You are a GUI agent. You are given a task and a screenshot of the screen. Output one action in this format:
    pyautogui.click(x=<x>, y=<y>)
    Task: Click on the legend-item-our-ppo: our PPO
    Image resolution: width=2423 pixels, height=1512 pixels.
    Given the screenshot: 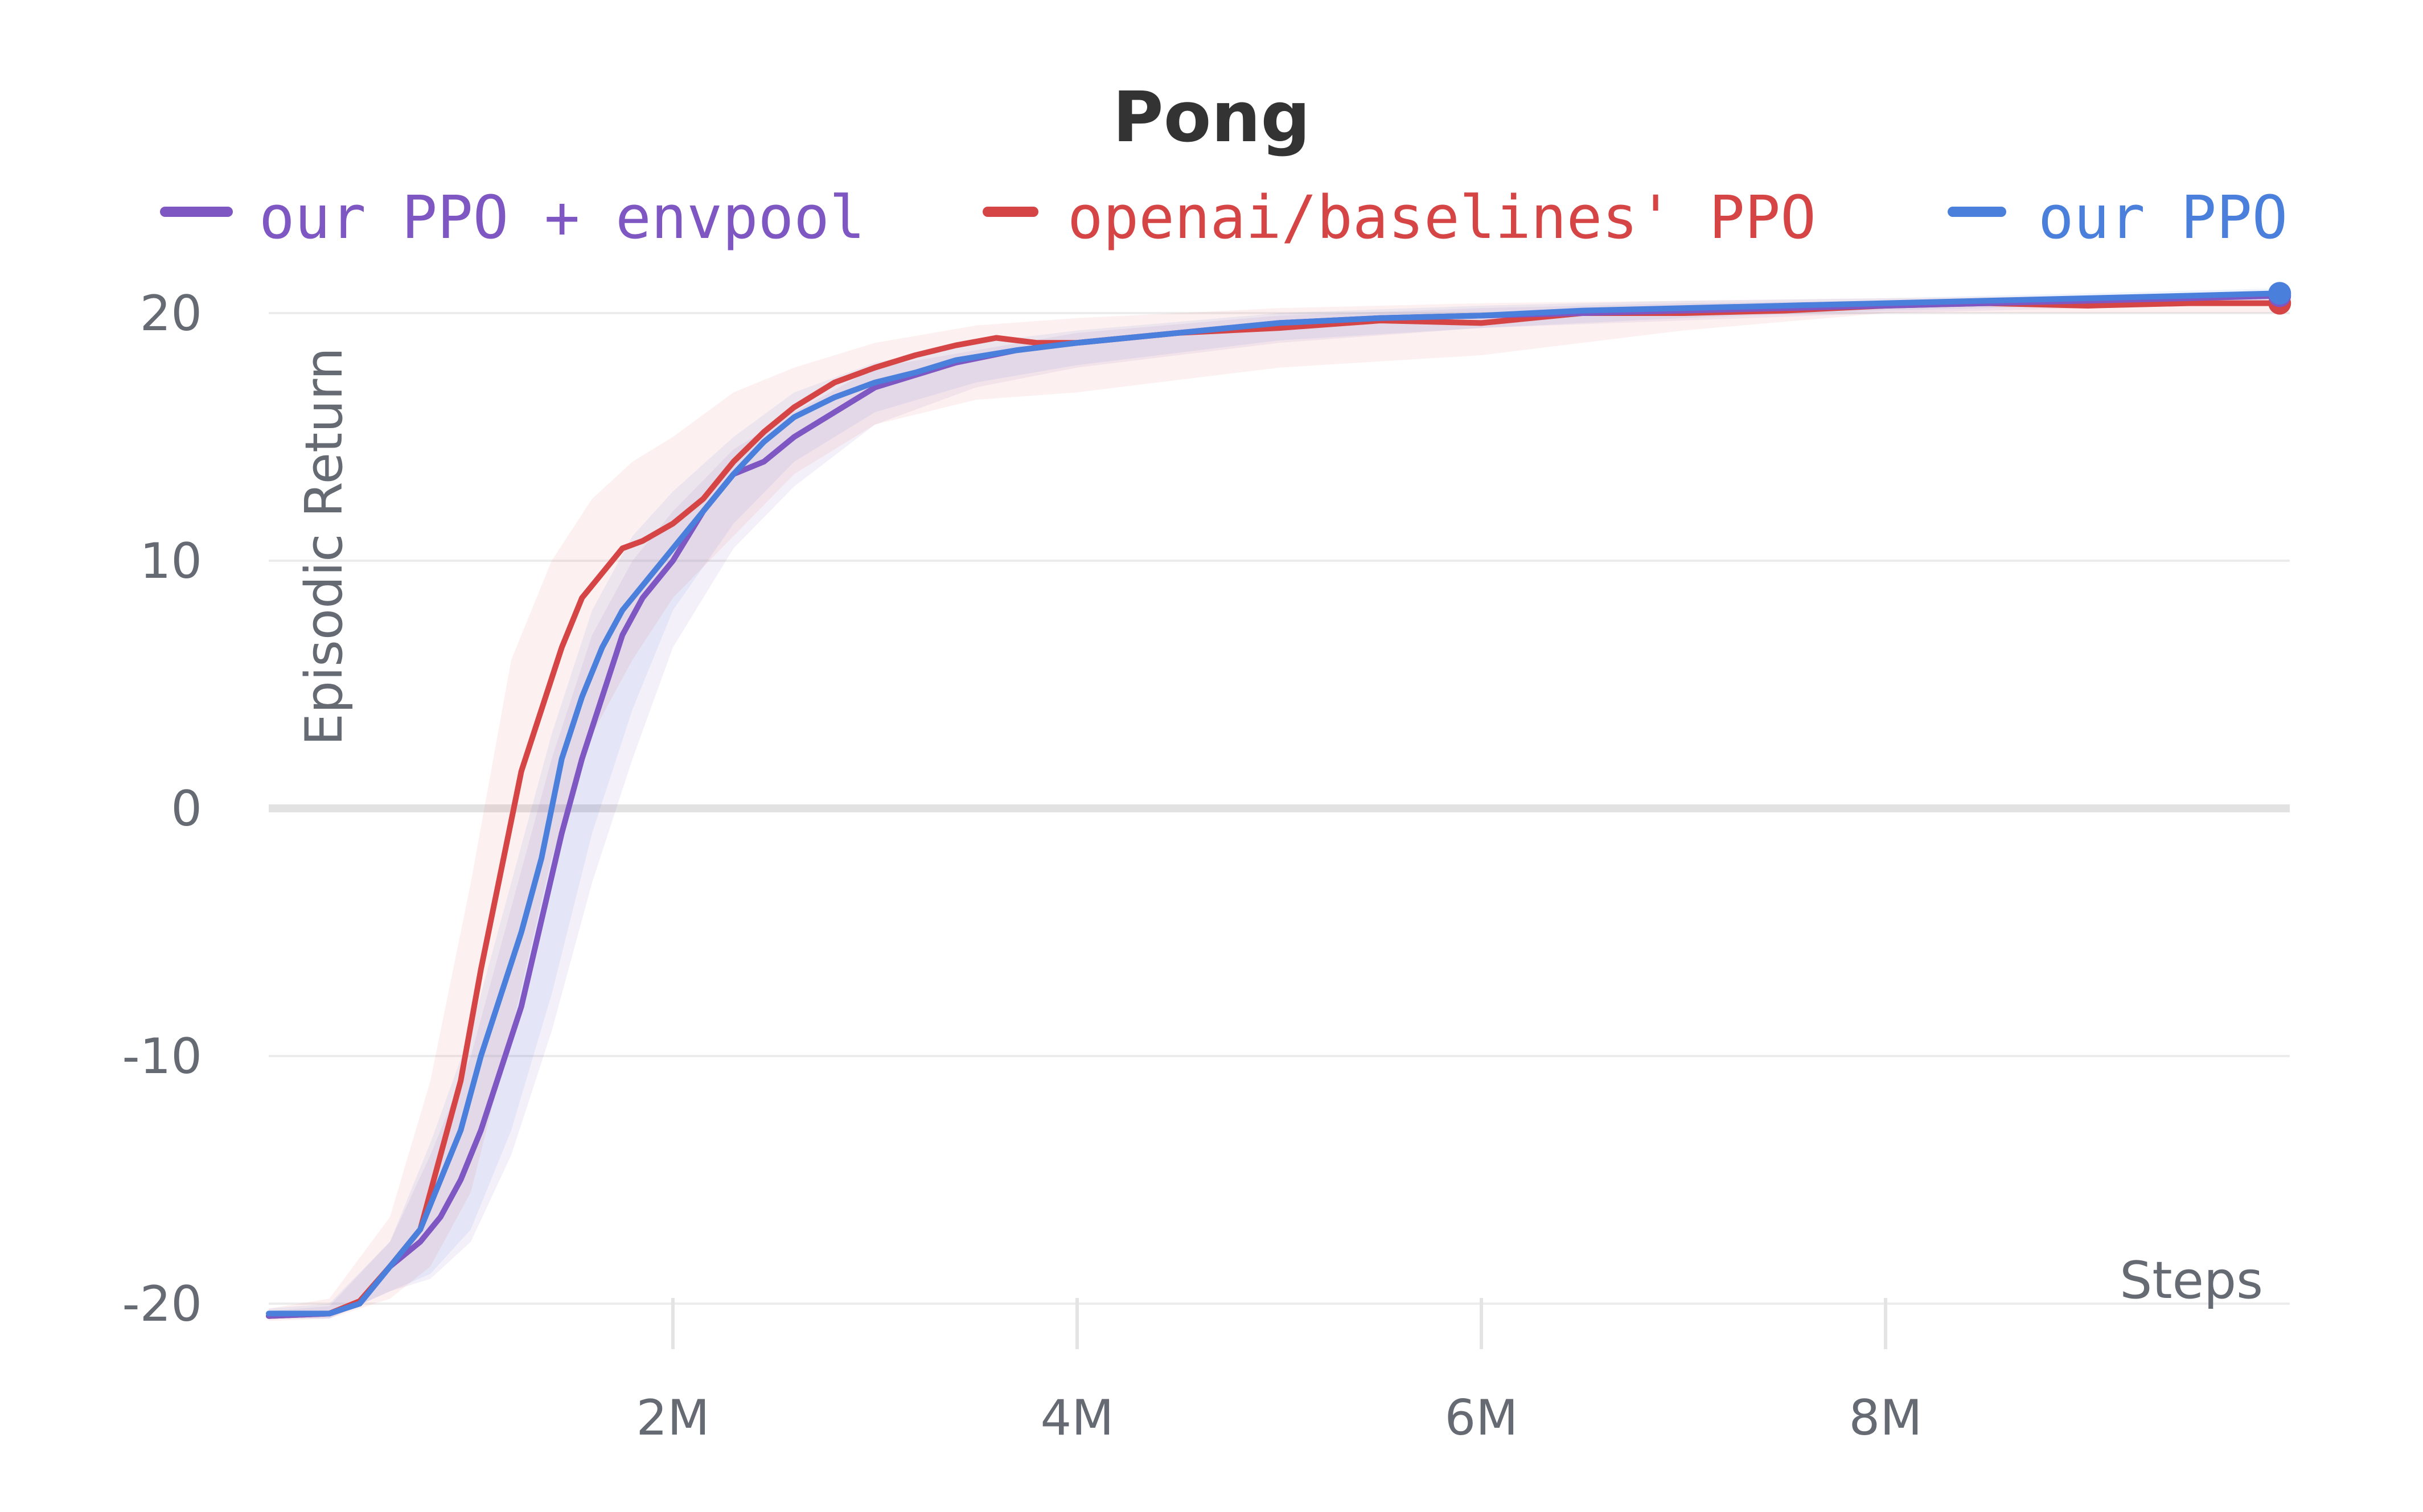 What is the action you would take?
    pyautogui.click(x=2118, y=217)
    